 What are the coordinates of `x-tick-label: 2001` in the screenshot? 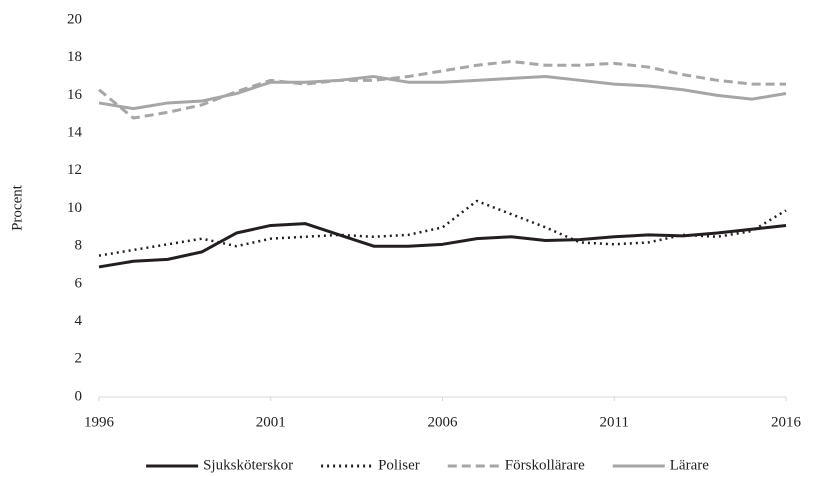 It's located at (271, 422).